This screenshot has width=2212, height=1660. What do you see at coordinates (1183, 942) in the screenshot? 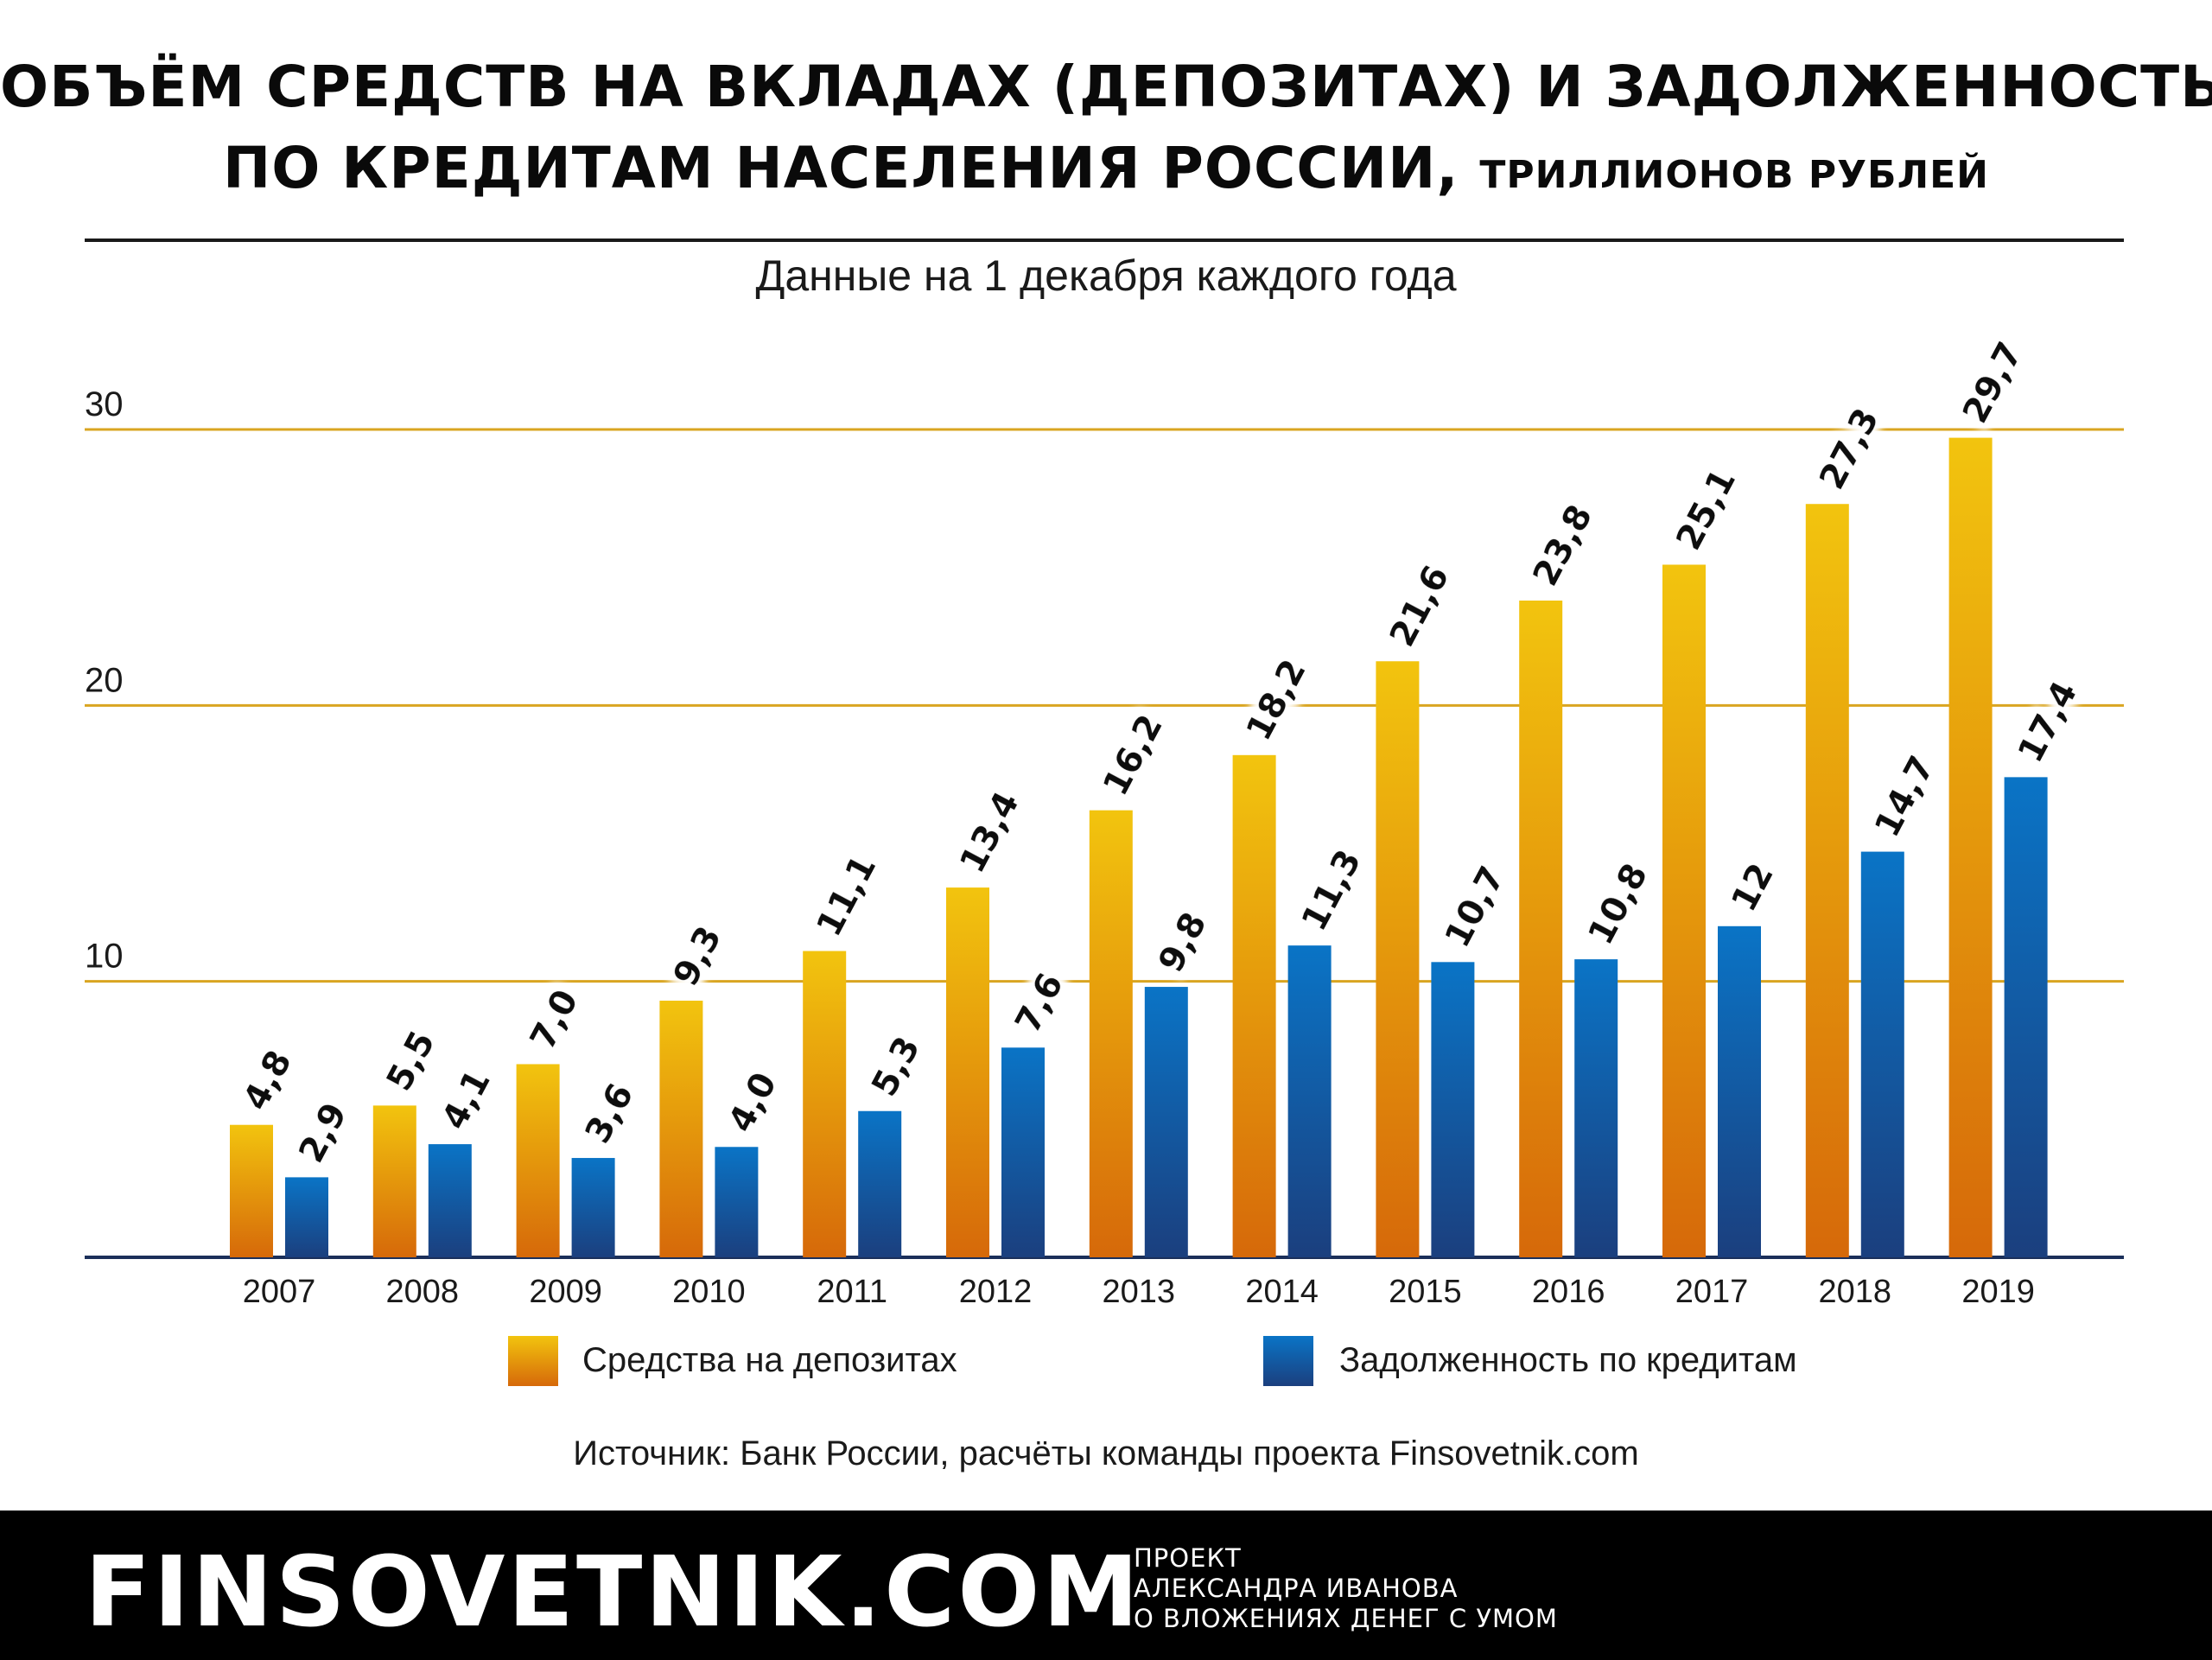
I see `data-label-loans-2013: 9,8` at bounding box center [1183, 942].